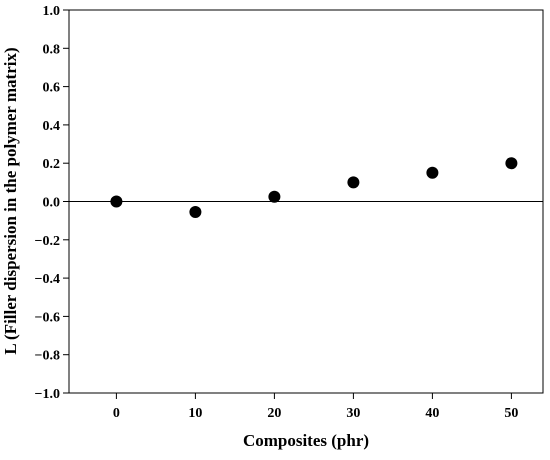 Image resolution: width=550 pixels, height=460 pixels. I want to click on y-tick-label: 0.8, so click(52, 49).